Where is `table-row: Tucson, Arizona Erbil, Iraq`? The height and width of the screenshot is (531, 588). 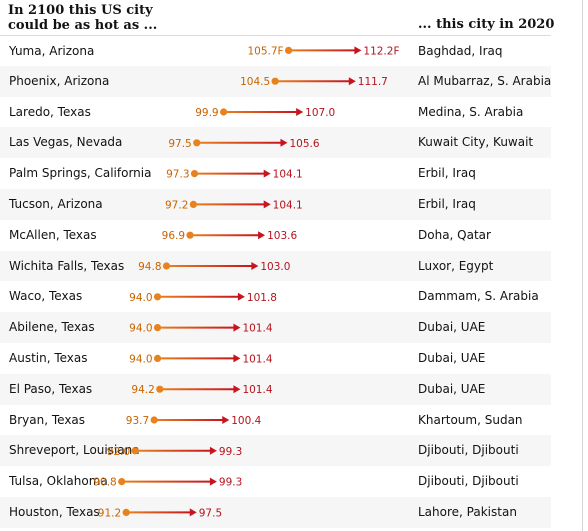 table-row: Tucson, Arizona Erbil, Iraq is located at coordinates (275, 204).